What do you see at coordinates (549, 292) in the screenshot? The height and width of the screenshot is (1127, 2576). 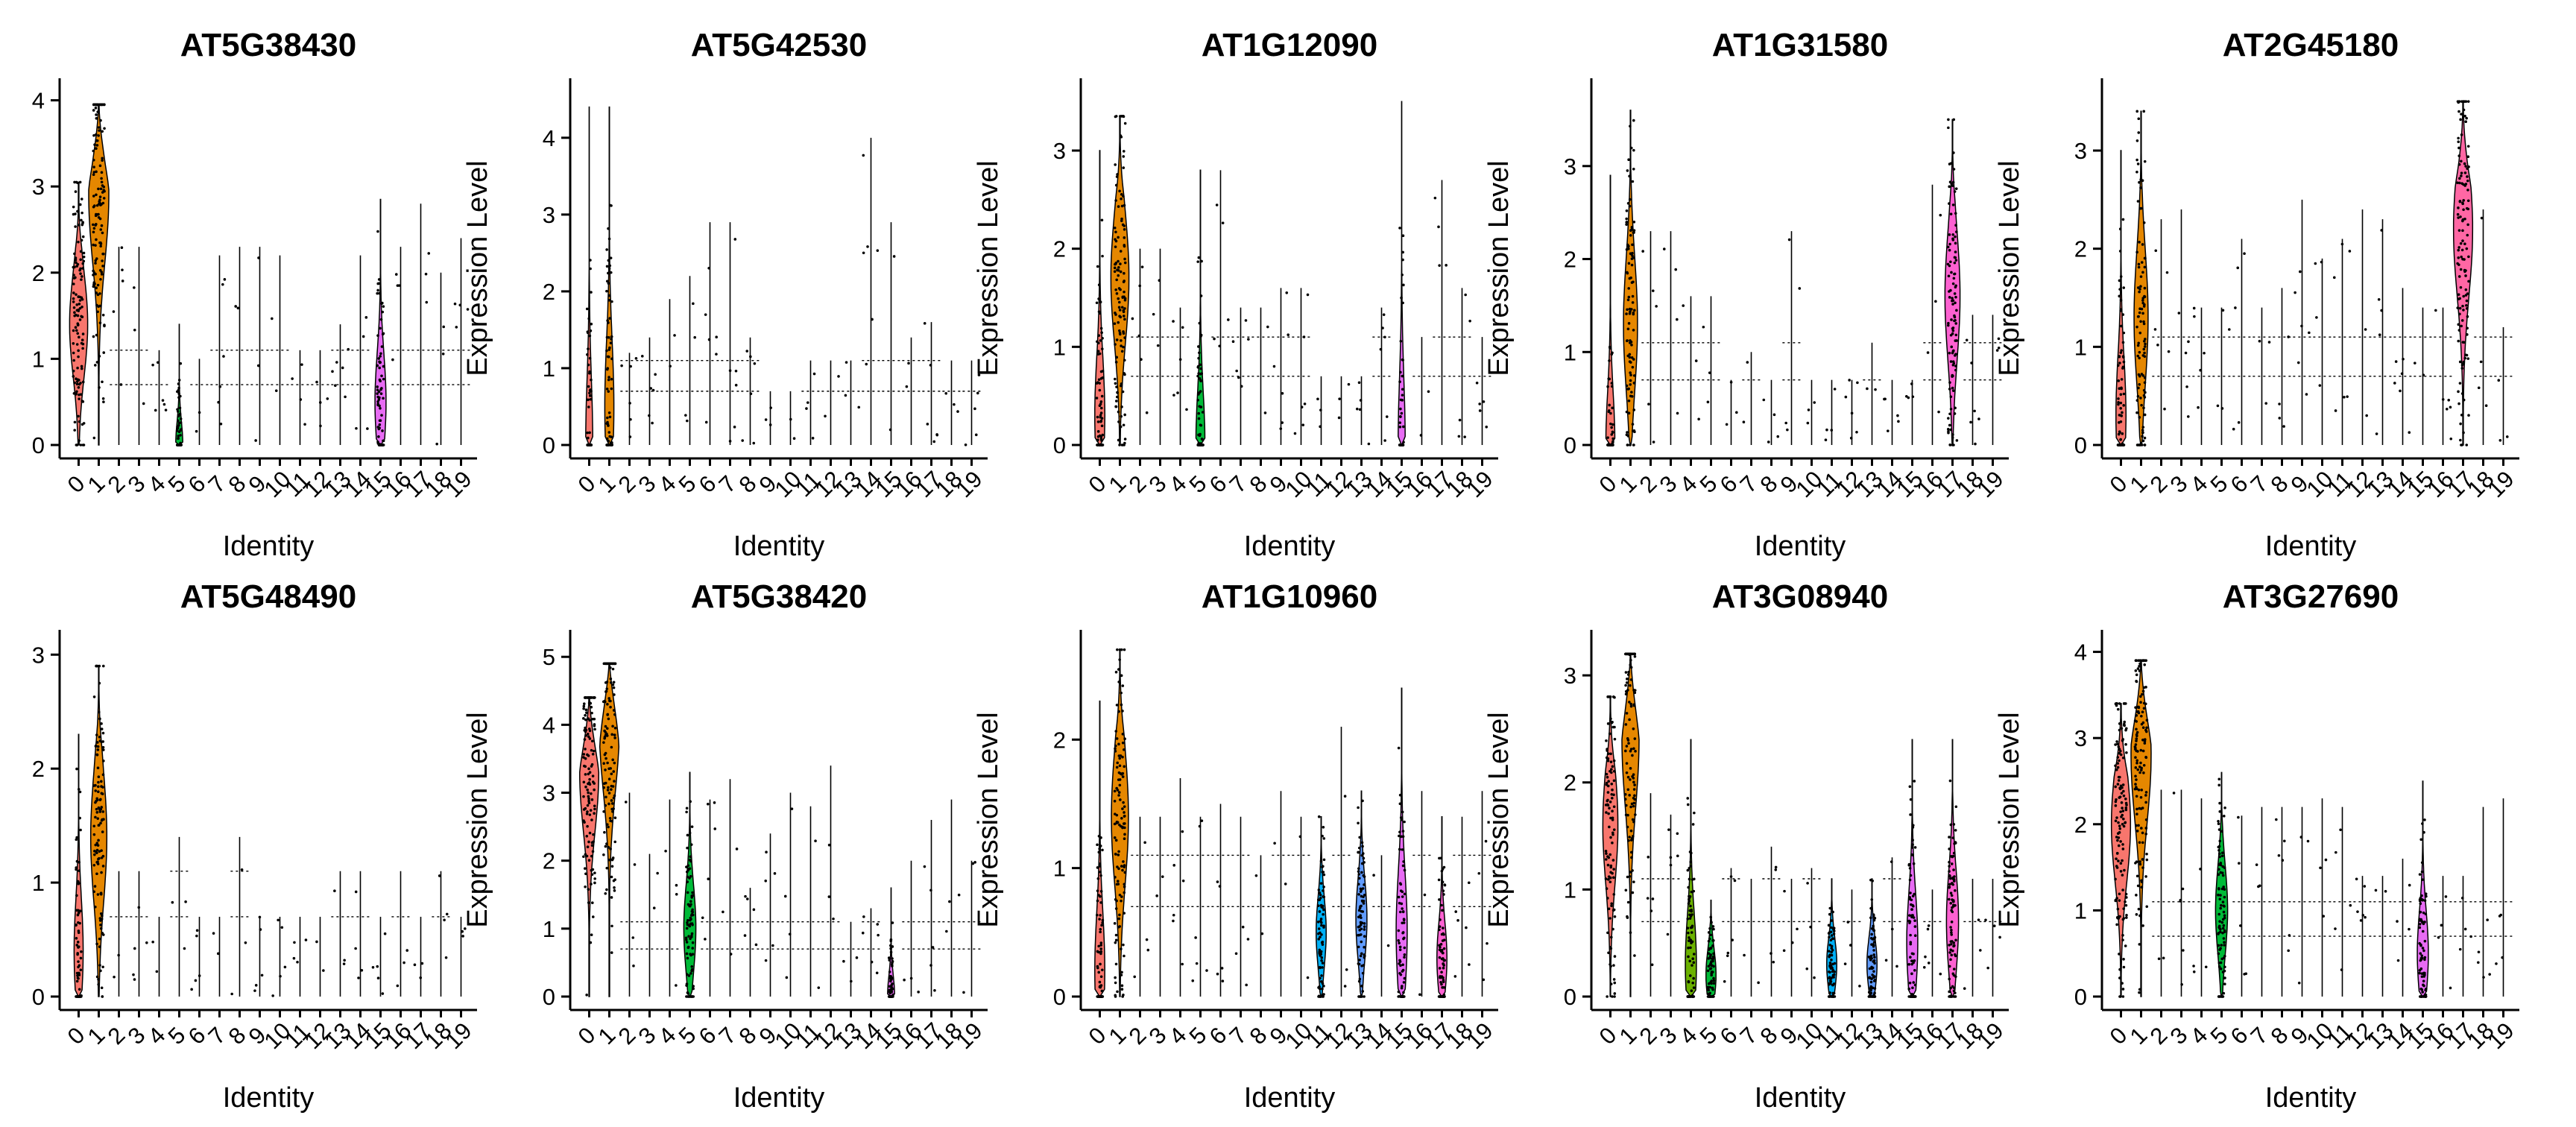 I see `y-tick-label: 2` at bounding box center [549, 292].